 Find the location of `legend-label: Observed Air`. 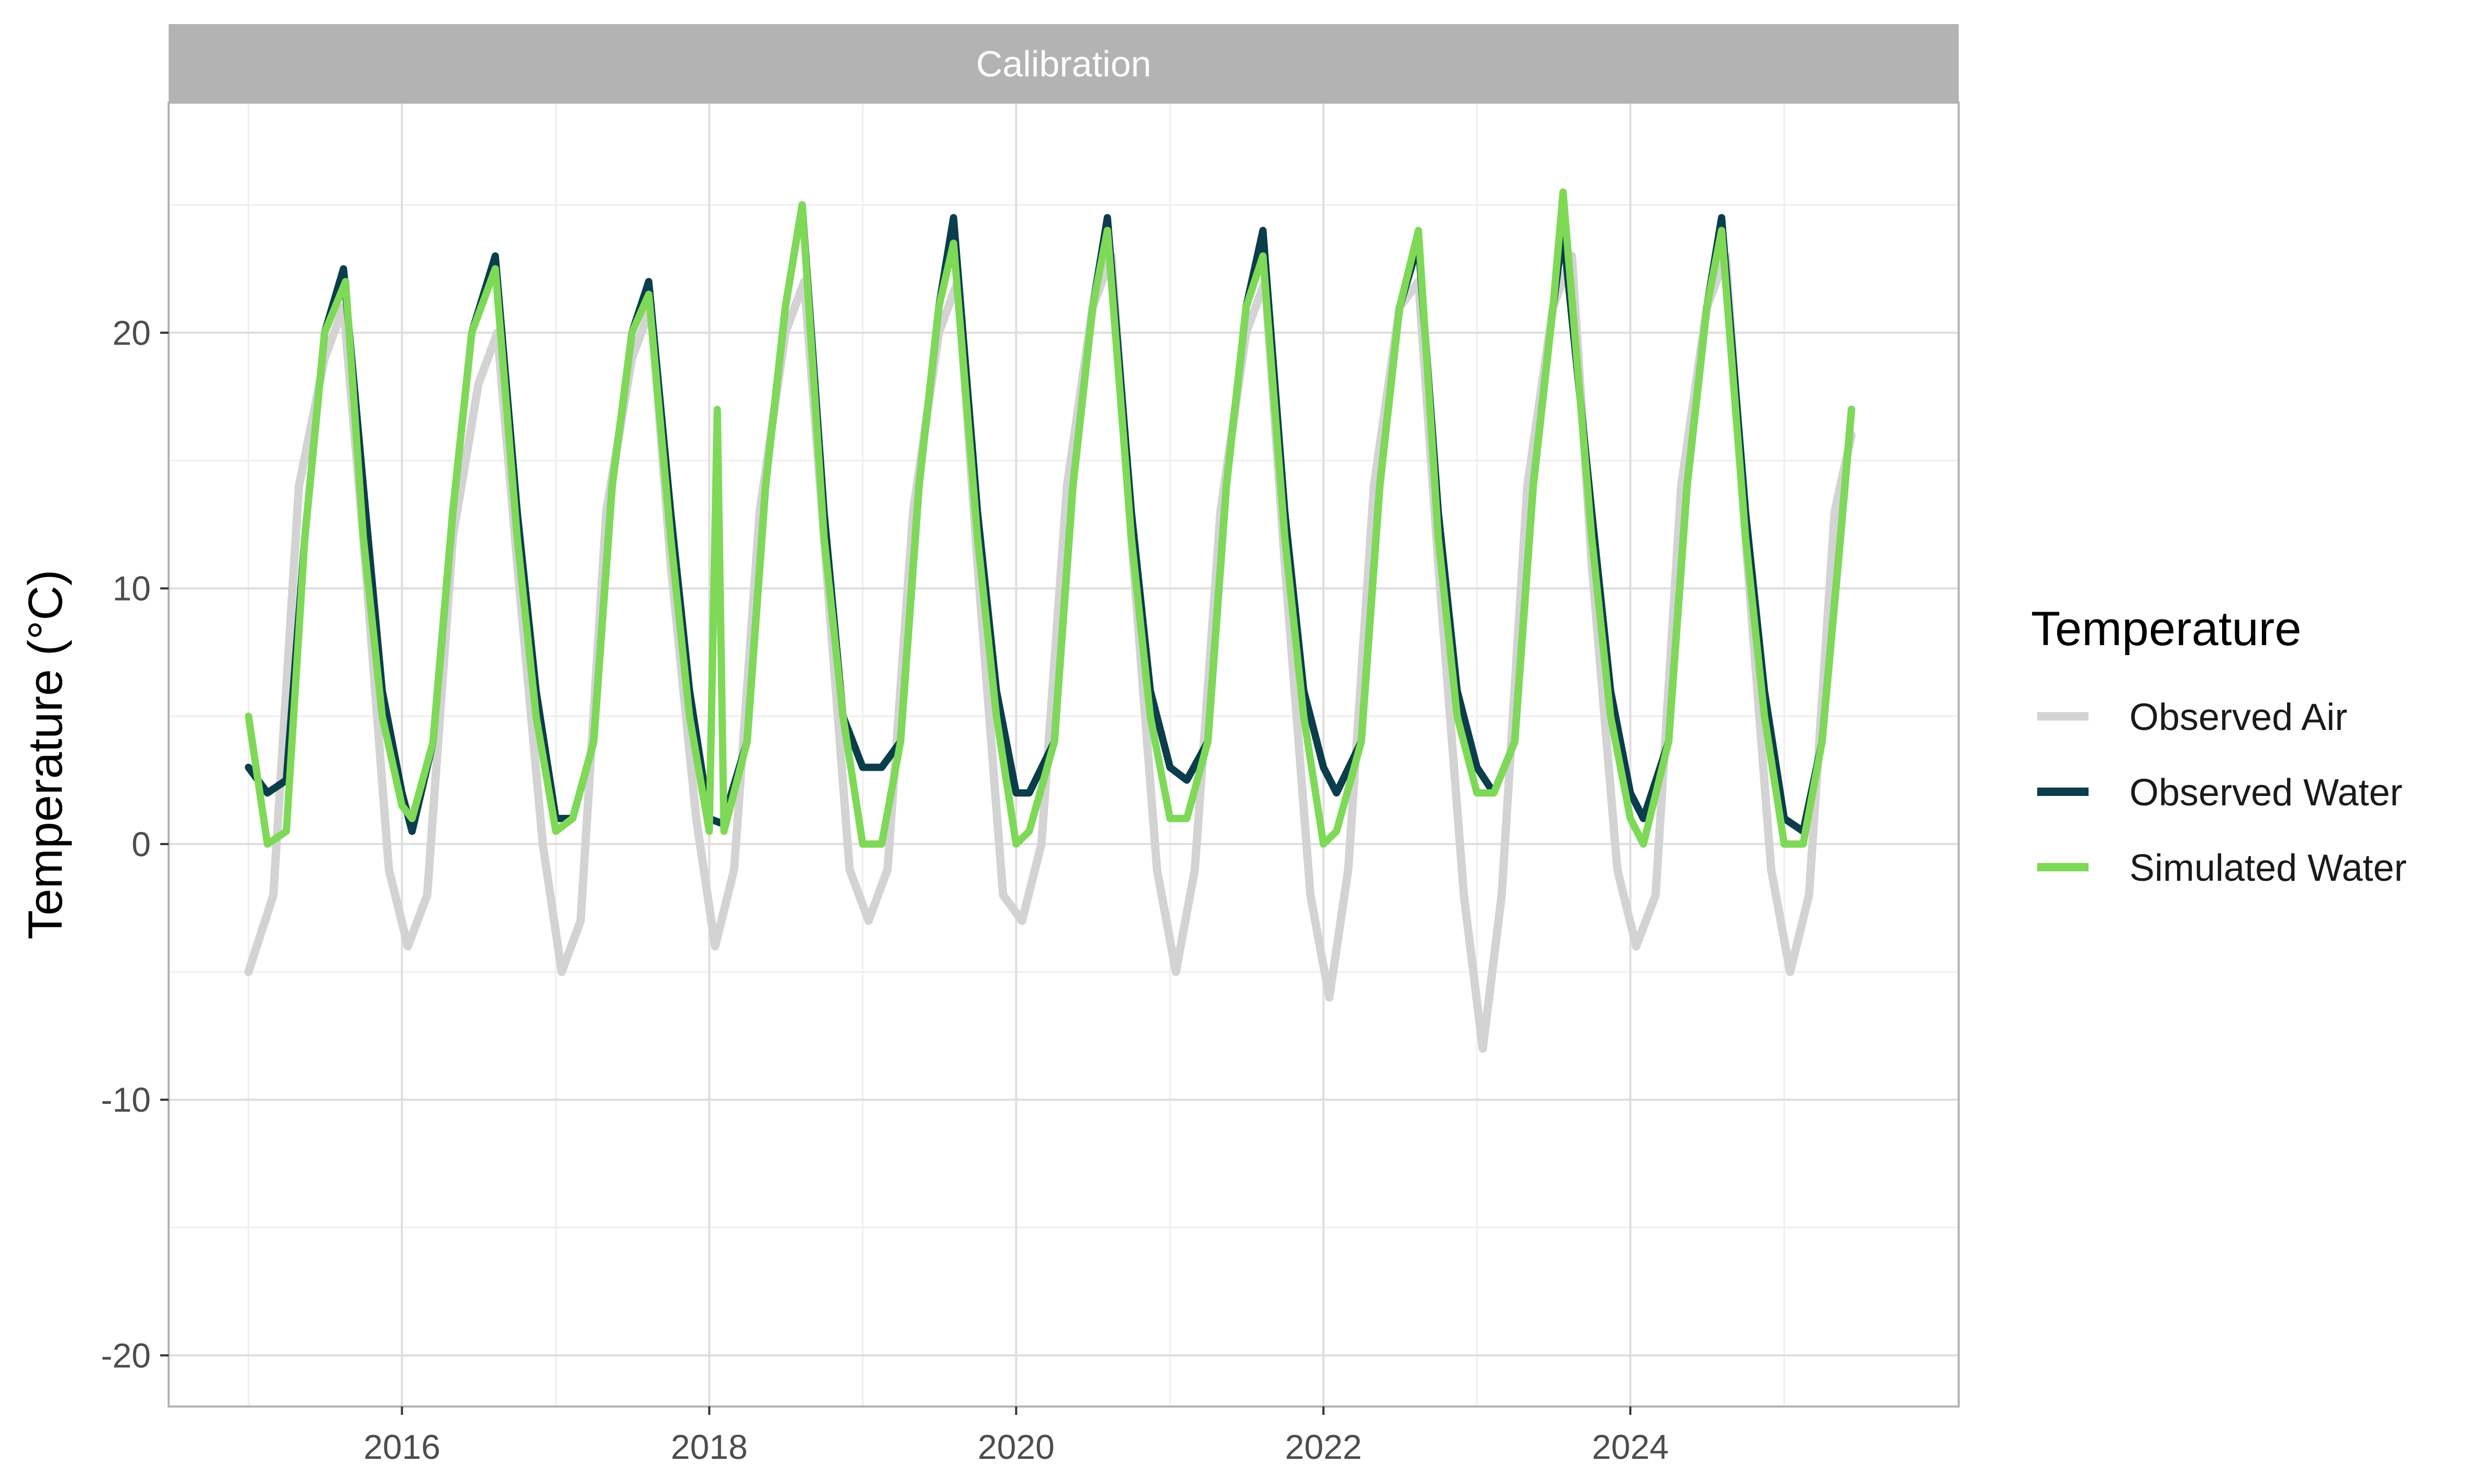

legend-label: Observed Air is located at coordinates (2238, 717).